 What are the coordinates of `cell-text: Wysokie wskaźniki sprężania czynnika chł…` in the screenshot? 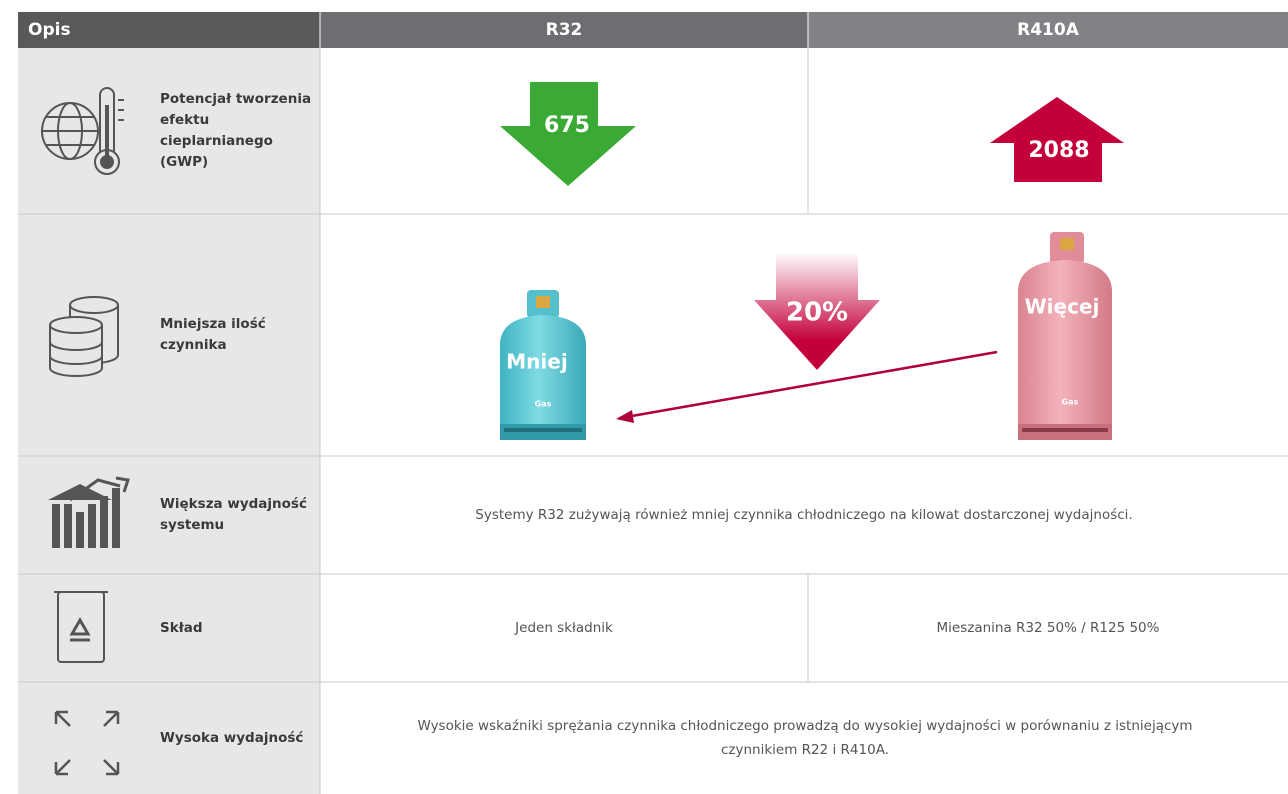 It's located at (805, 738).